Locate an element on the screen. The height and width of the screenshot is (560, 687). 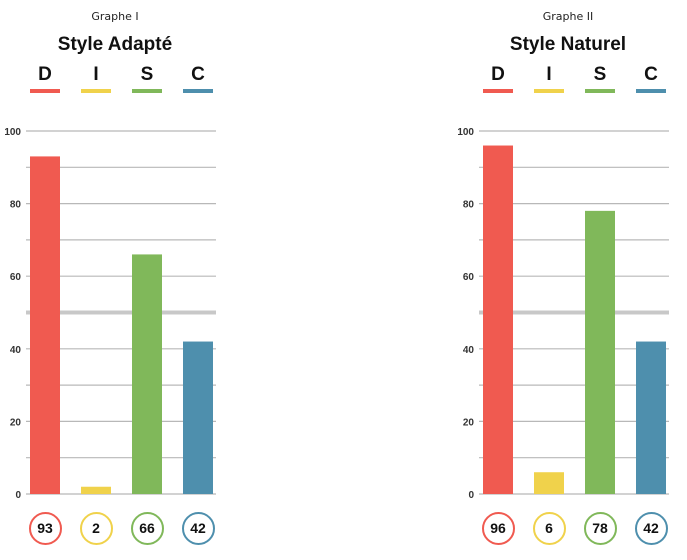
value-badge-i: 6 is located at coordinates (549, 528).